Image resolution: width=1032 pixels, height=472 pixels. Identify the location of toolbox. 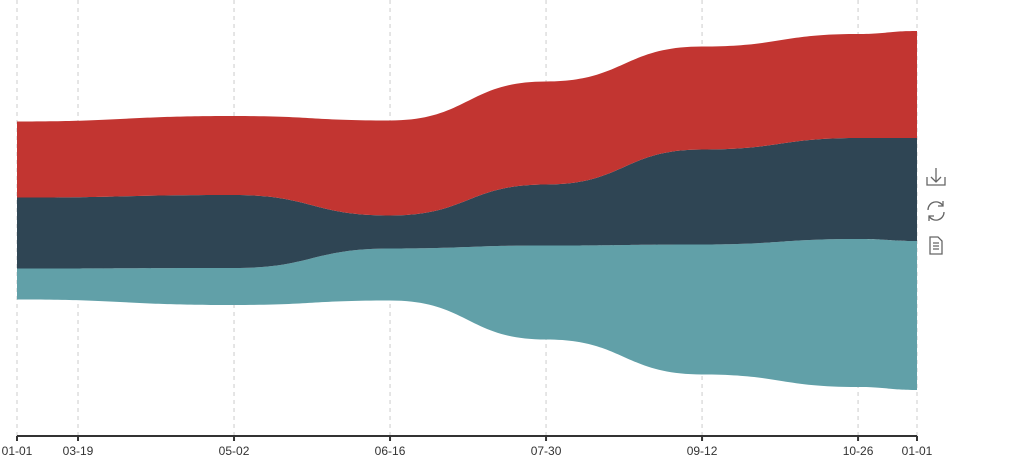
(936, 211).